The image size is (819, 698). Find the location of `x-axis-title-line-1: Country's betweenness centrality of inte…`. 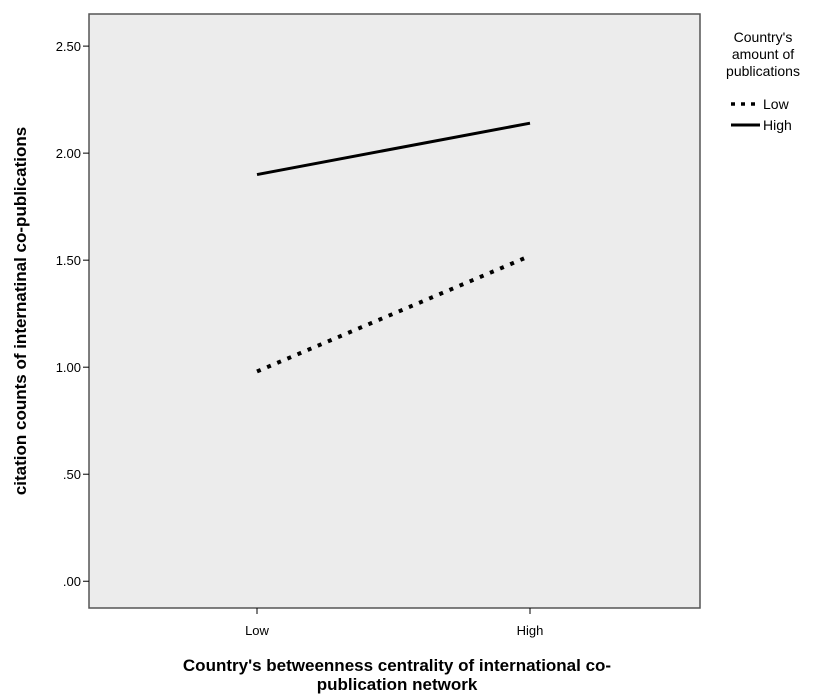

x-axis-title-line-1: Country's betweenness centrality of inte… is located at coordinates (397, 665).